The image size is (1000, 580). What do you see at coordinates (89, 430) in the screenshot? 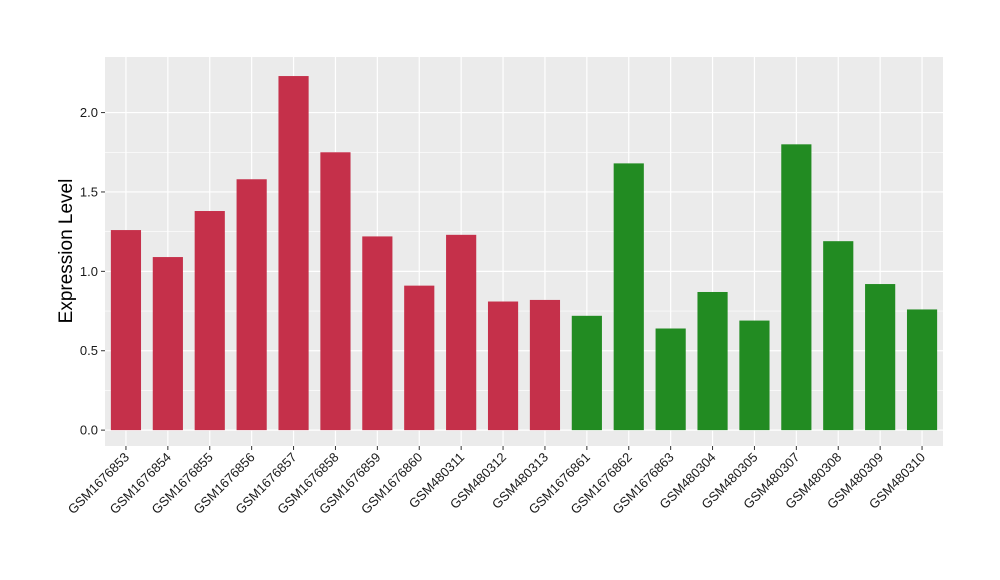
I see `y-tick-label: 0.0` at bounding box center [89, 430].